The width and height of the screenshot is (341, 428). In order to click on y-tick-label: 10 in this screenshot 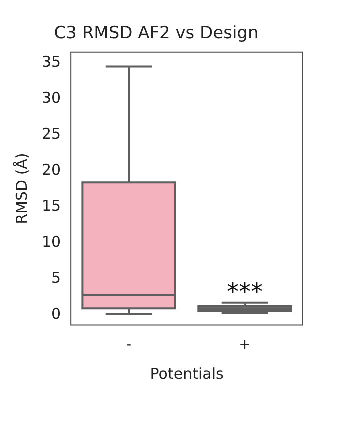, I will do `click(52, 242)`.